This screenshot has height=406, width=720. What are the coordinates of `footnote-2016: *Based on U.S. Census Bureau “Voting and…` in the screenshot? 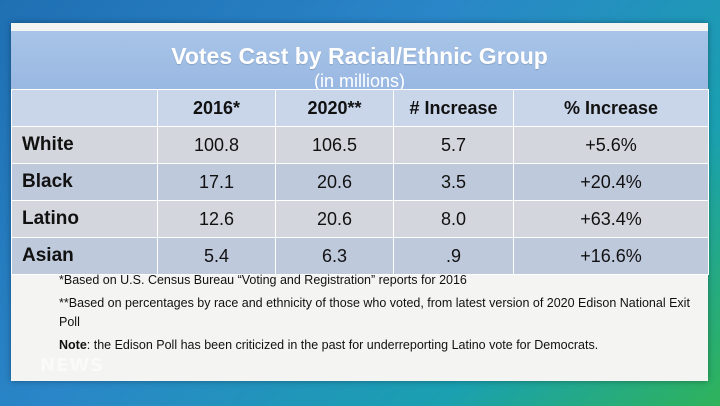 It's located at (263, 280).